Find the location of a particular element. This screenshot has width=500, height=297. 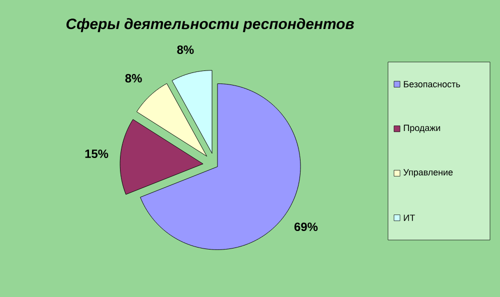

data-label: 69% is located at coordinates (306, 227).